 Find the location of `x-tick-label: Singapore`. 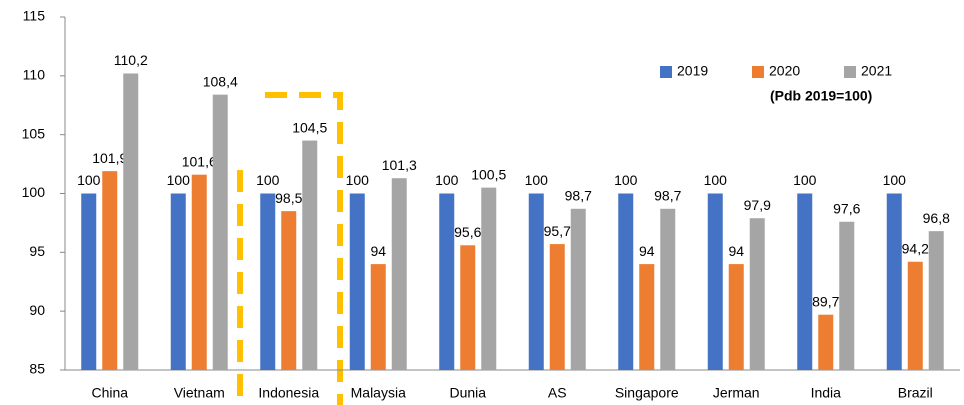

x-tick-label: Singapore is located at coordinates (647, 393).